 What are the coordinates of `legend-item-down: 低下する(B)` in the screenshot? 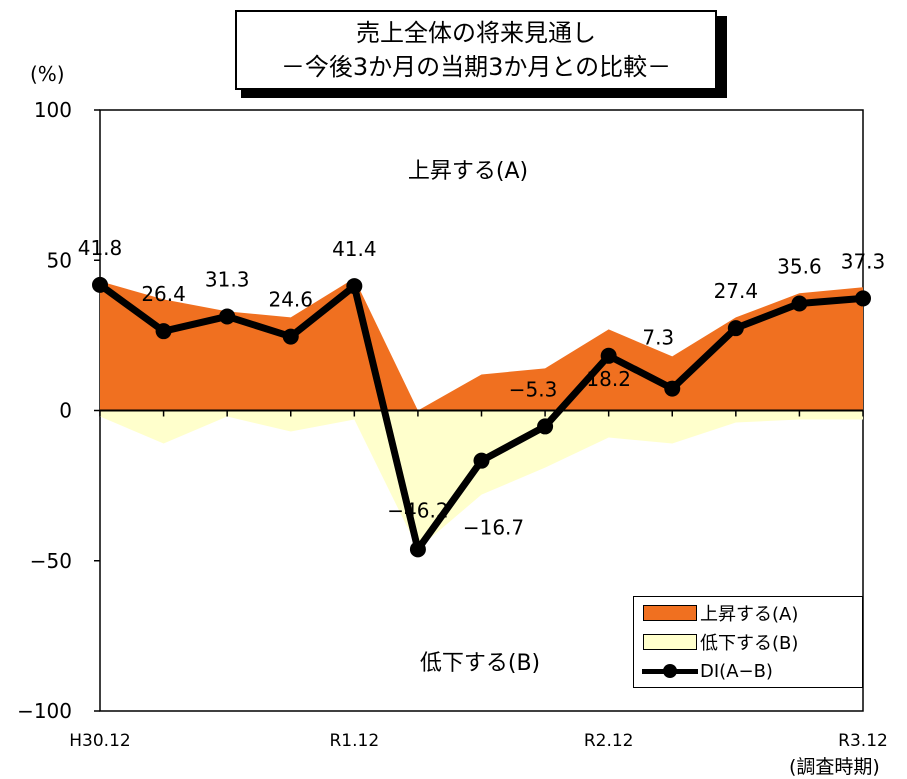 It's located at (716, 642).